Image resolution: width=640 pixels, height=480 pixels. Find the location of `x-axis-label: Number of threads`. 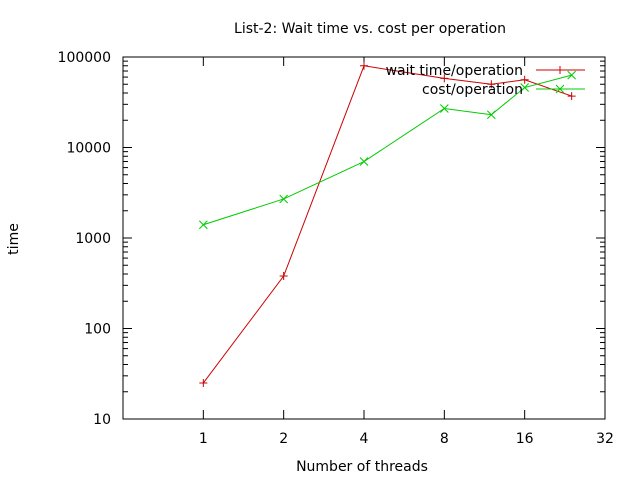

x-axis-label: Number of threads is located at coordinates (362, 467).